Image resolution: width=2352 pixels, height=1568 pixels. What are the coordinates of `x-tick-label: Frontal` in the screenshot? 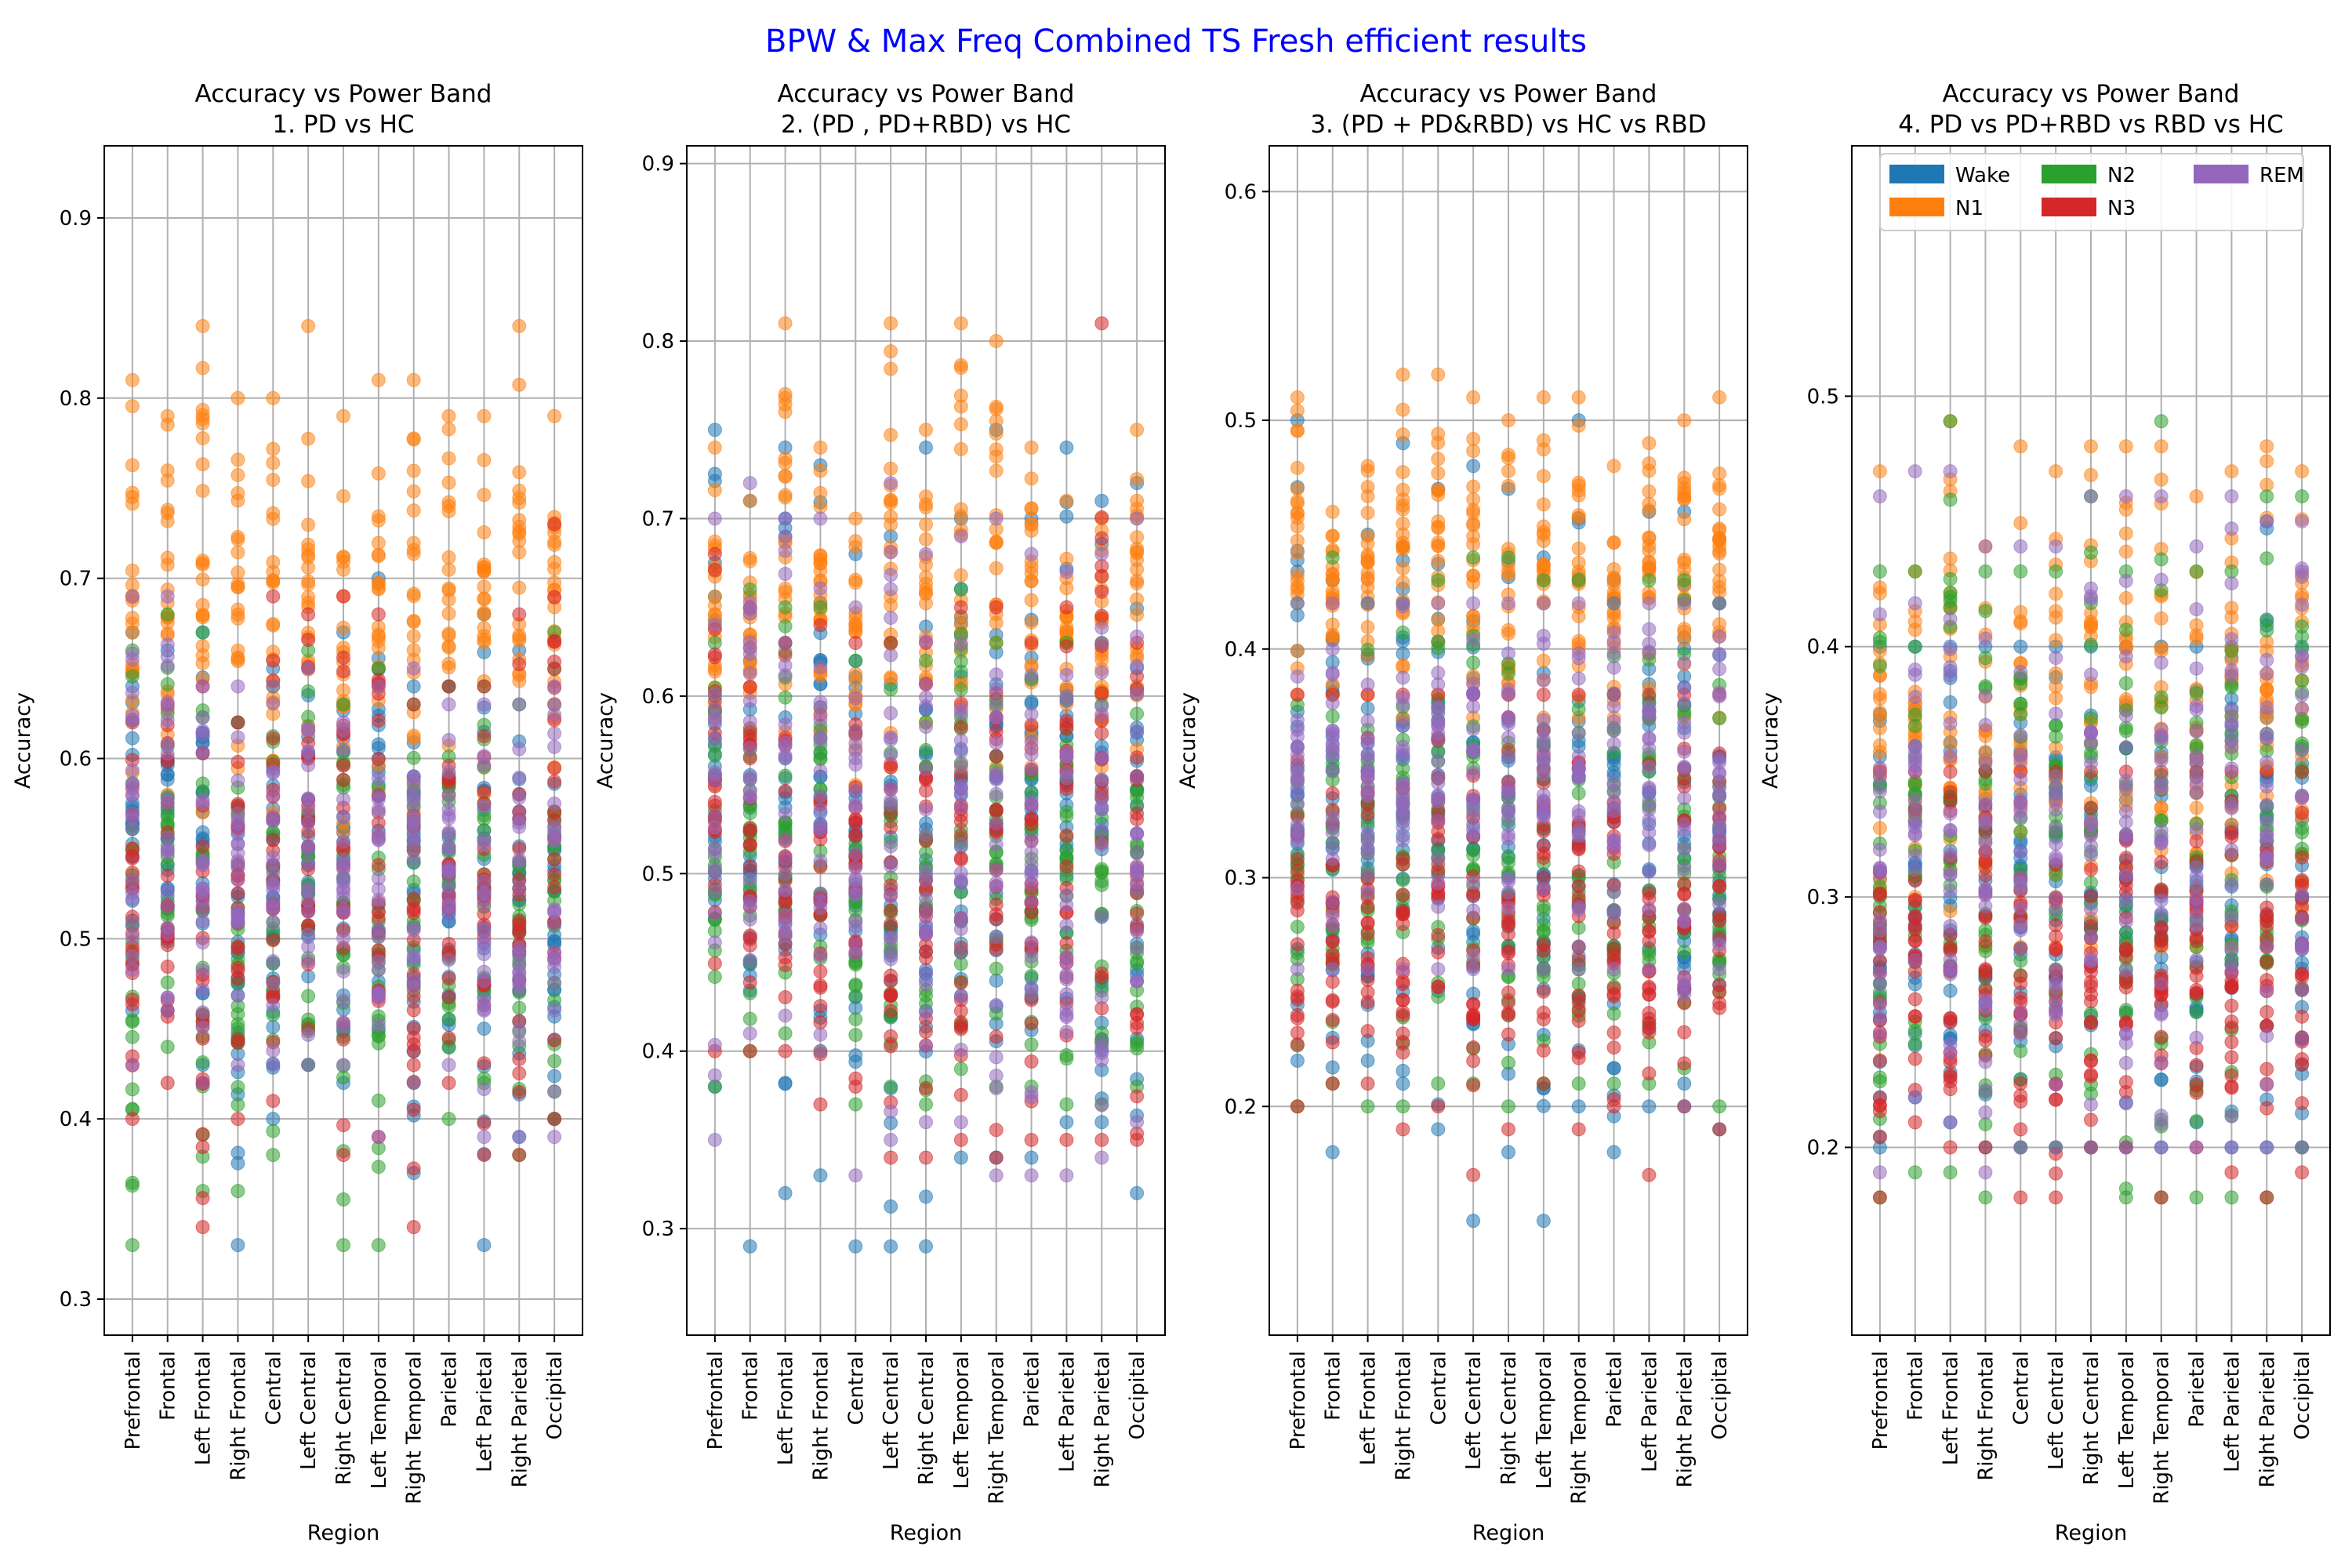 It's located at (751, 1386).